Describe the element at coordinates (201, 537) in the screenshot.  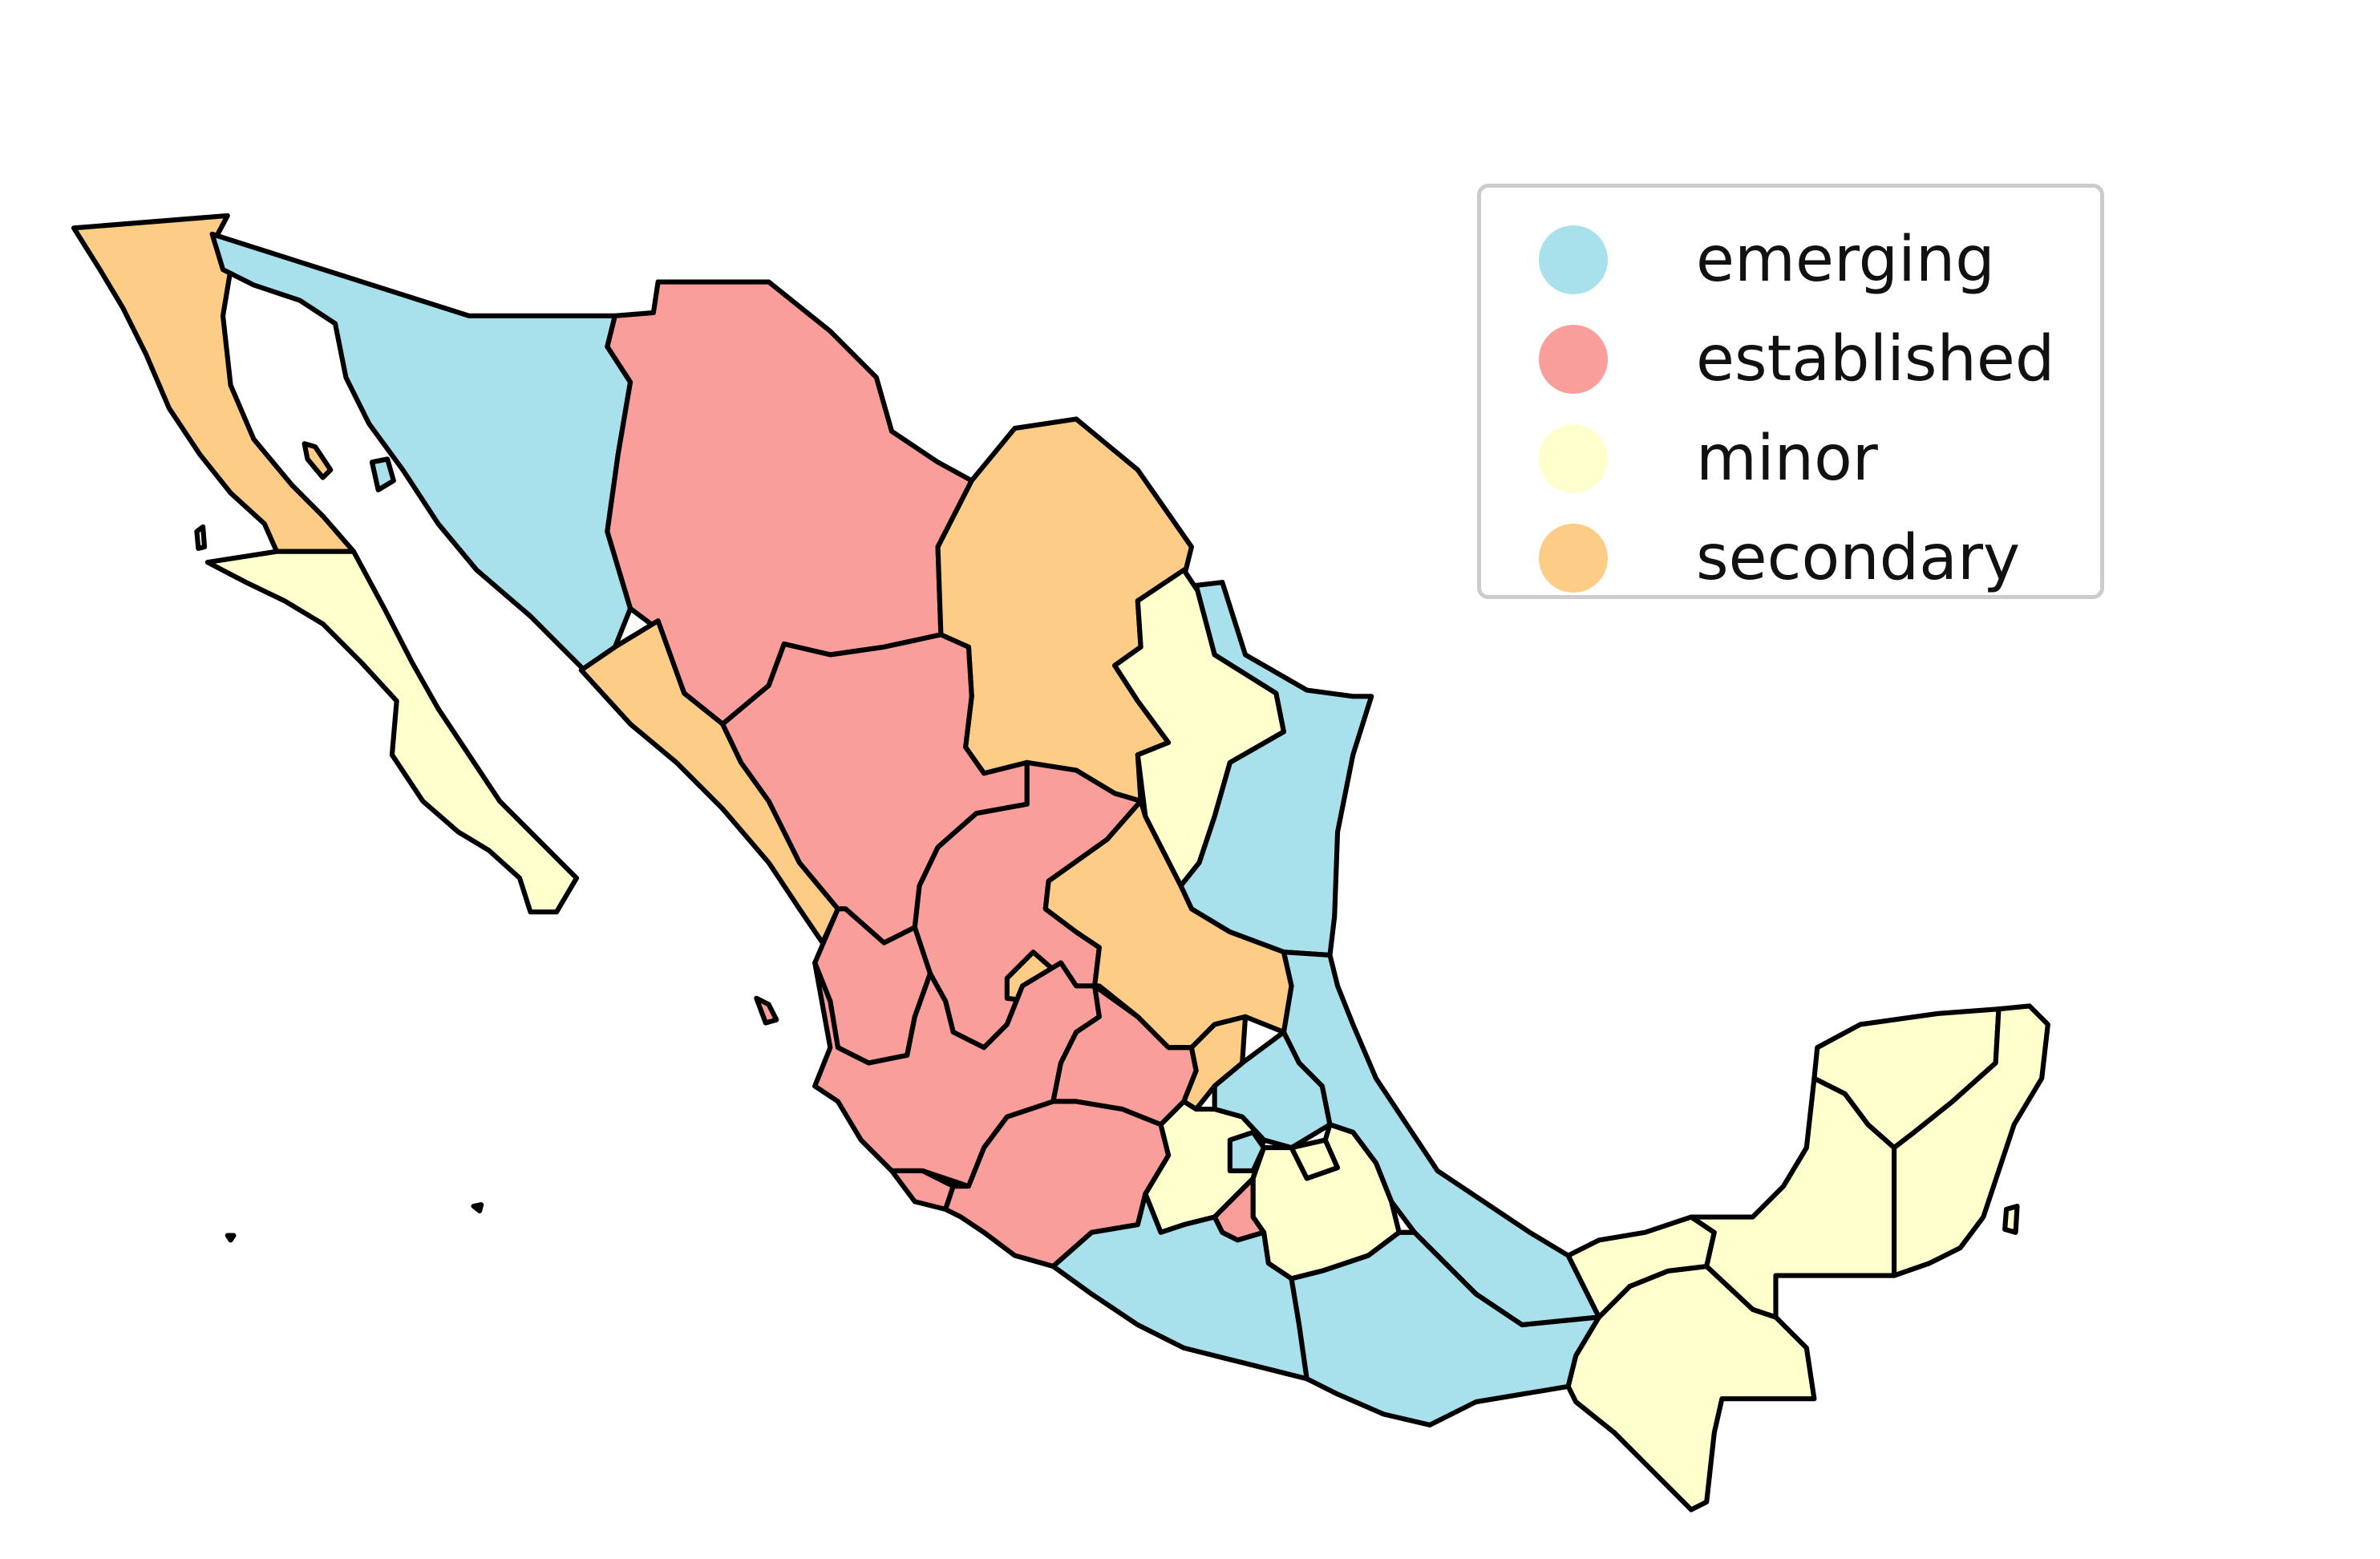
I see `island-isla-cedros` at that location.